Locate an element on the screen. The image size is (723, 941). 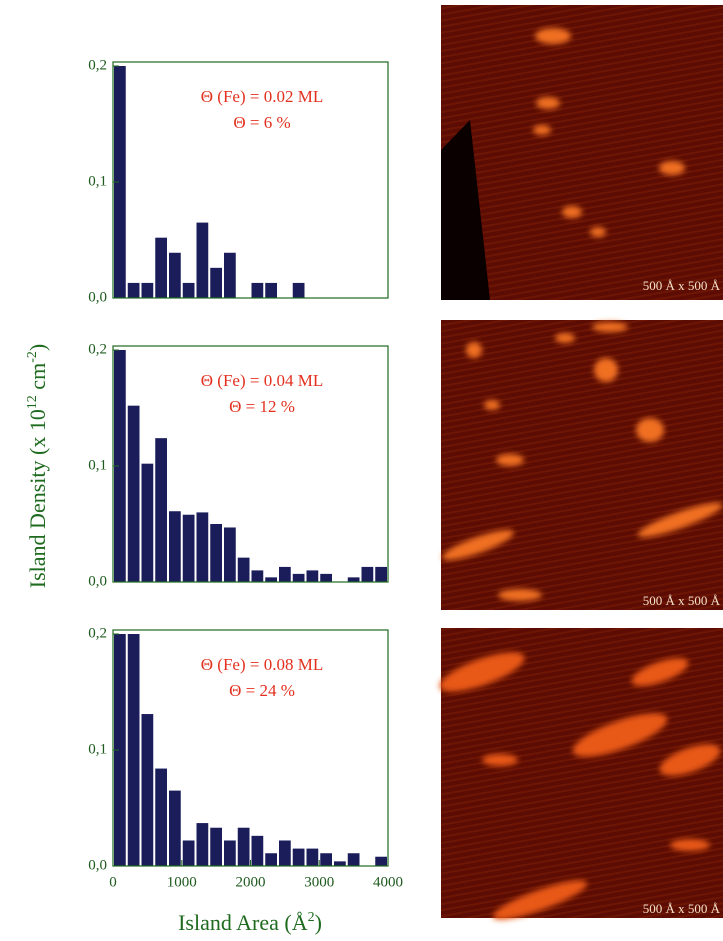
annotation: Θ = 24 % is located at coordinates (262, 690).